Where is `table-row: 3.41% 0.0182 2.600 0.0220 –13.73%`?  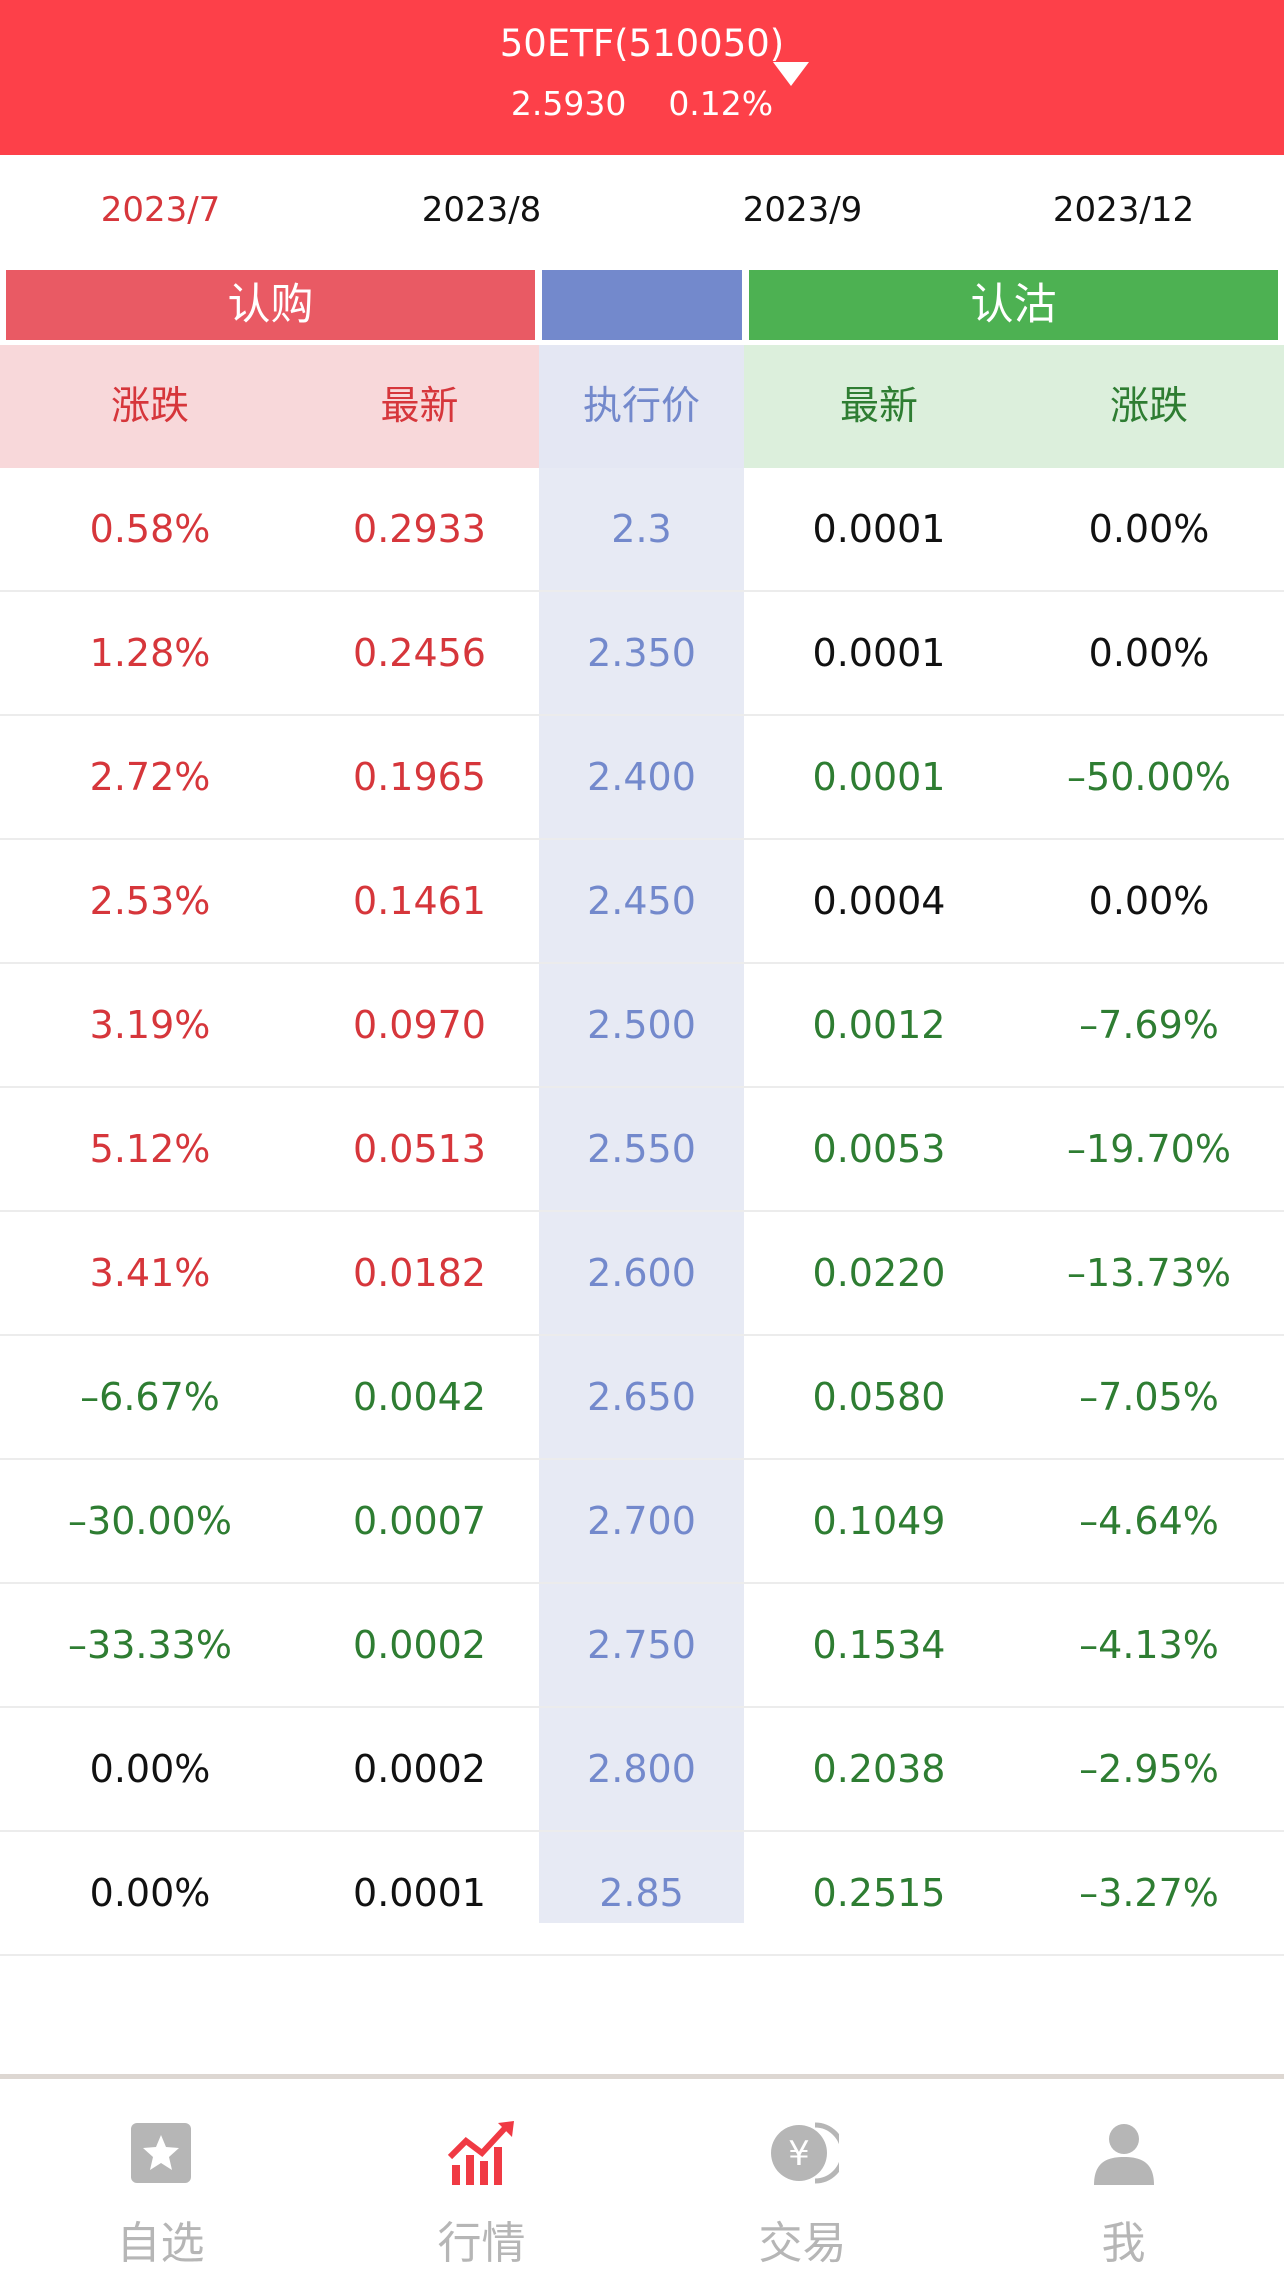
table-row: 3.41% 0.0182 2.600 0.0220 –13.73% is located at coordinates (642, 1274).